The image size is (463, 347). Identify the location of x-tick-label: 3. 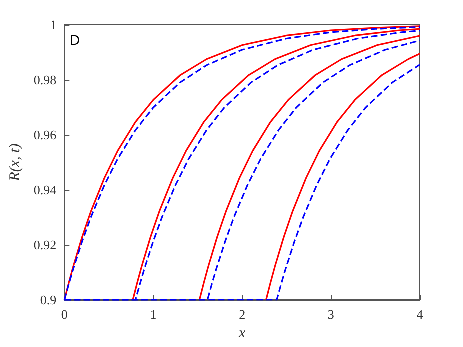
(331, 314).